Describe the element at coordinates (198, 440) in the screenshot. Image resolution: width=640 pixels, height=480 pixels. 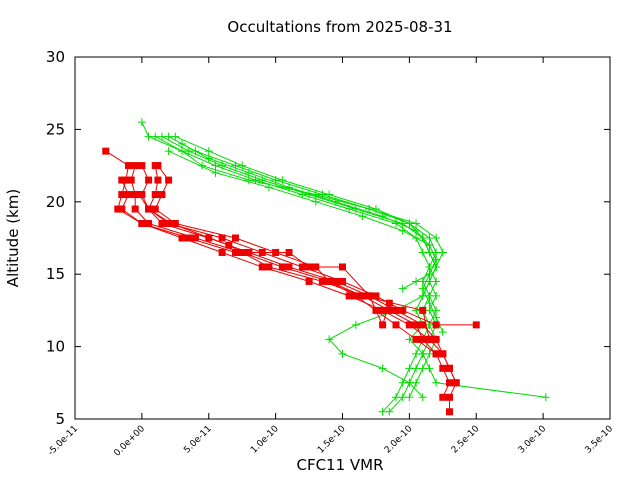
I see `x-tick-label: 5.0e-11` at that location.